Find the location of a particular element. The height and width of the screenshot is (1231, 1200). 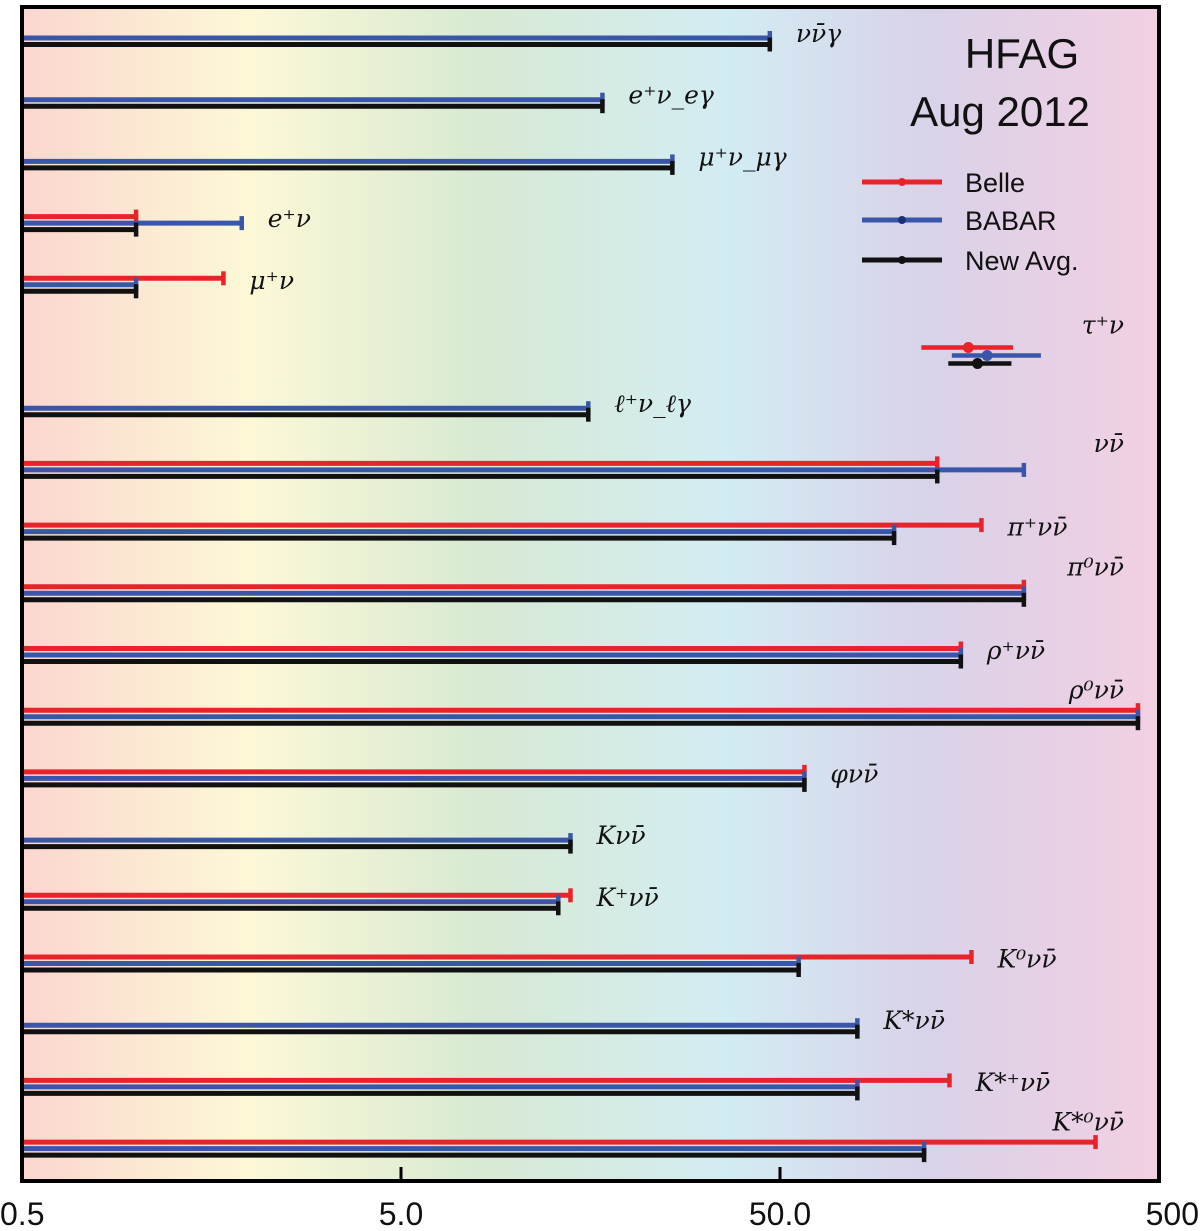

legend-title-line-1: HFAG is located at coordinates (1022, 53).